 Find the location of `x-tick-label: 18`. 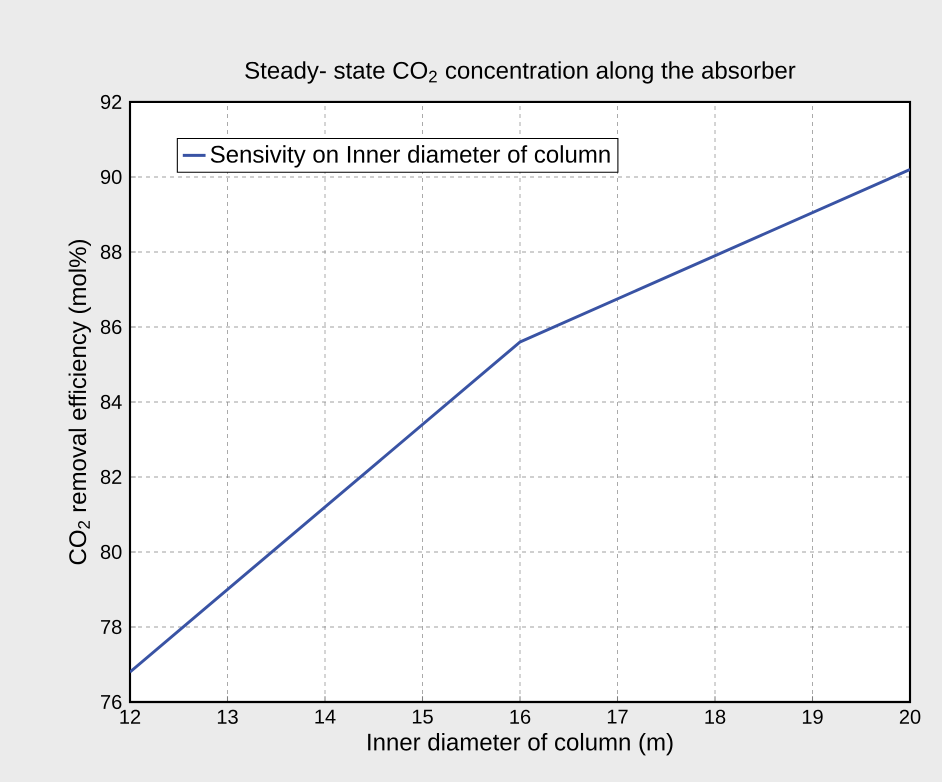

x-tick-label: 18 is located at coordinates (715, 717).